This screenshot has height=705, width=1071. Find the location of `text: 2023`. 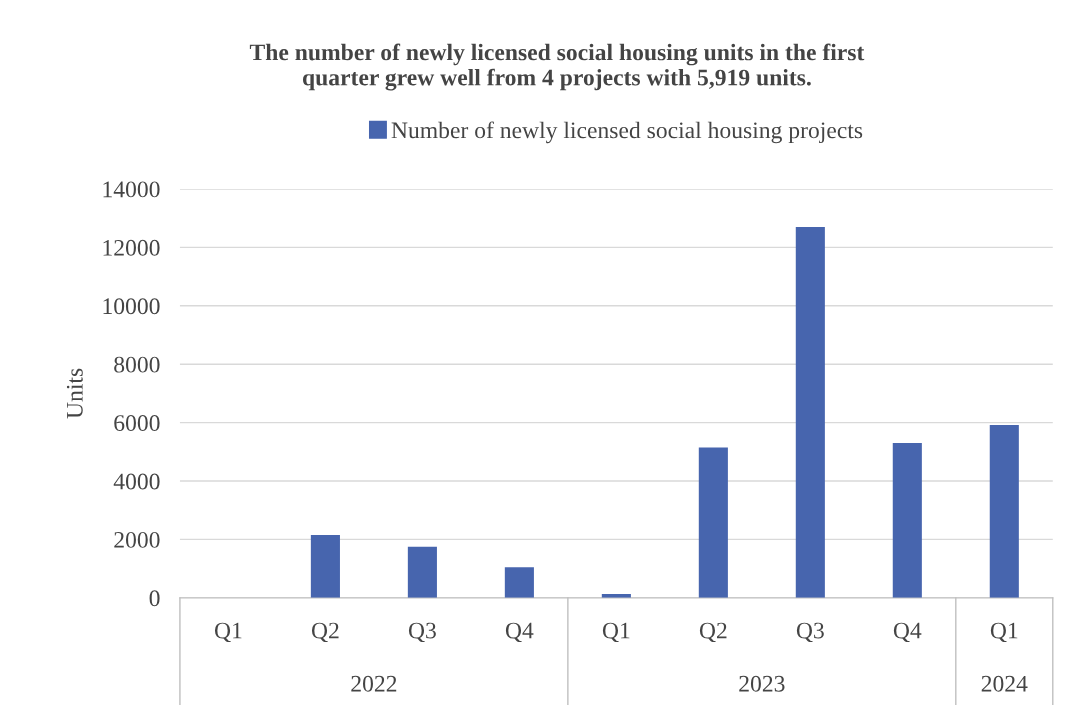

text: 2023 is located at coordinates (762, 683).